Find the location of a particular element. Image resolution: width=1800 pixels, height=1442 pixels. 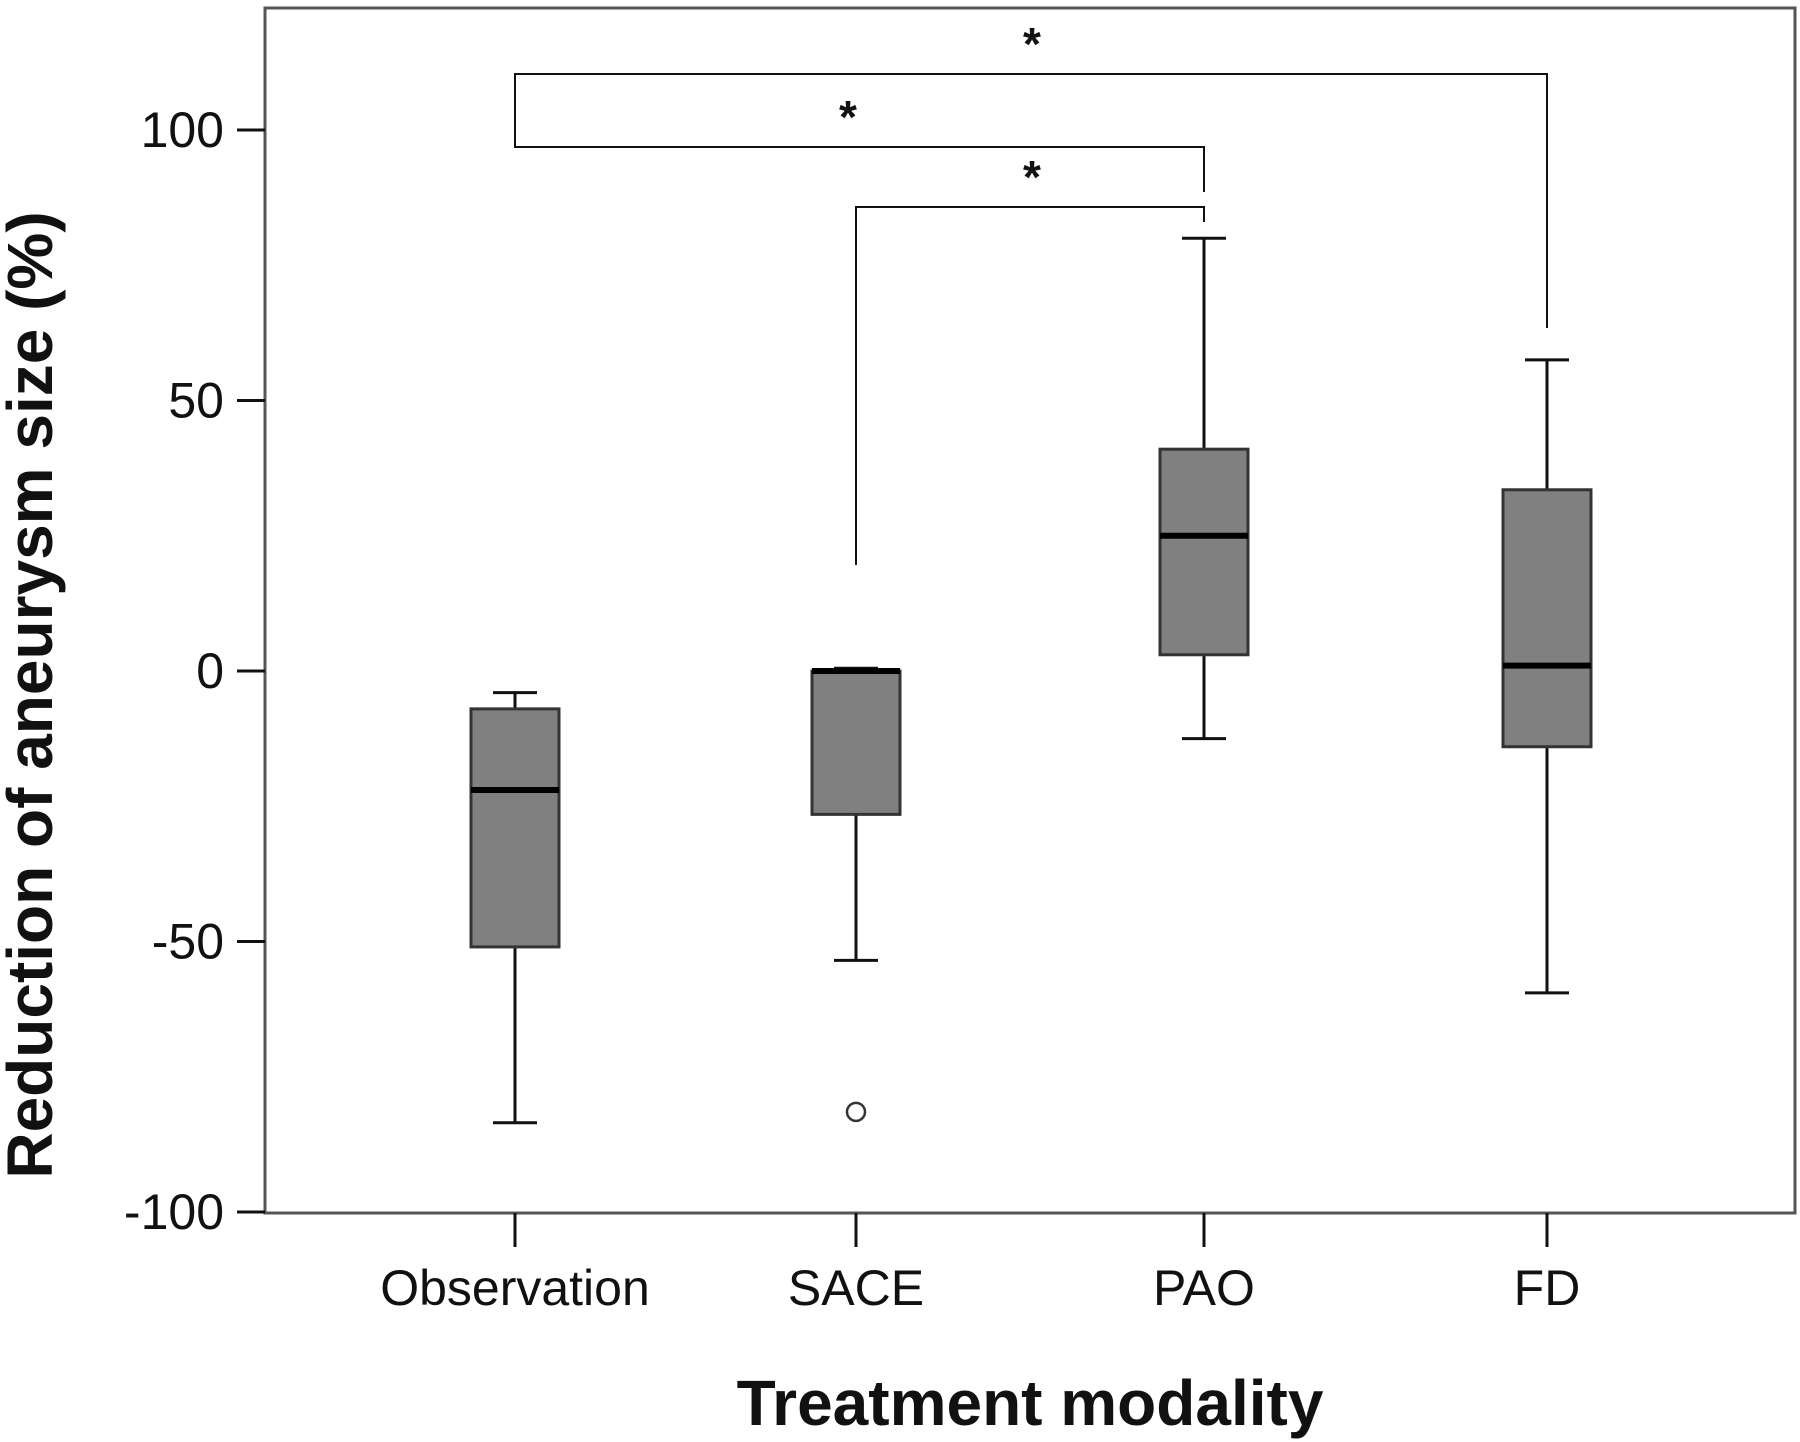

x-tick-label: Observation is located at coordinates (515, 1288).